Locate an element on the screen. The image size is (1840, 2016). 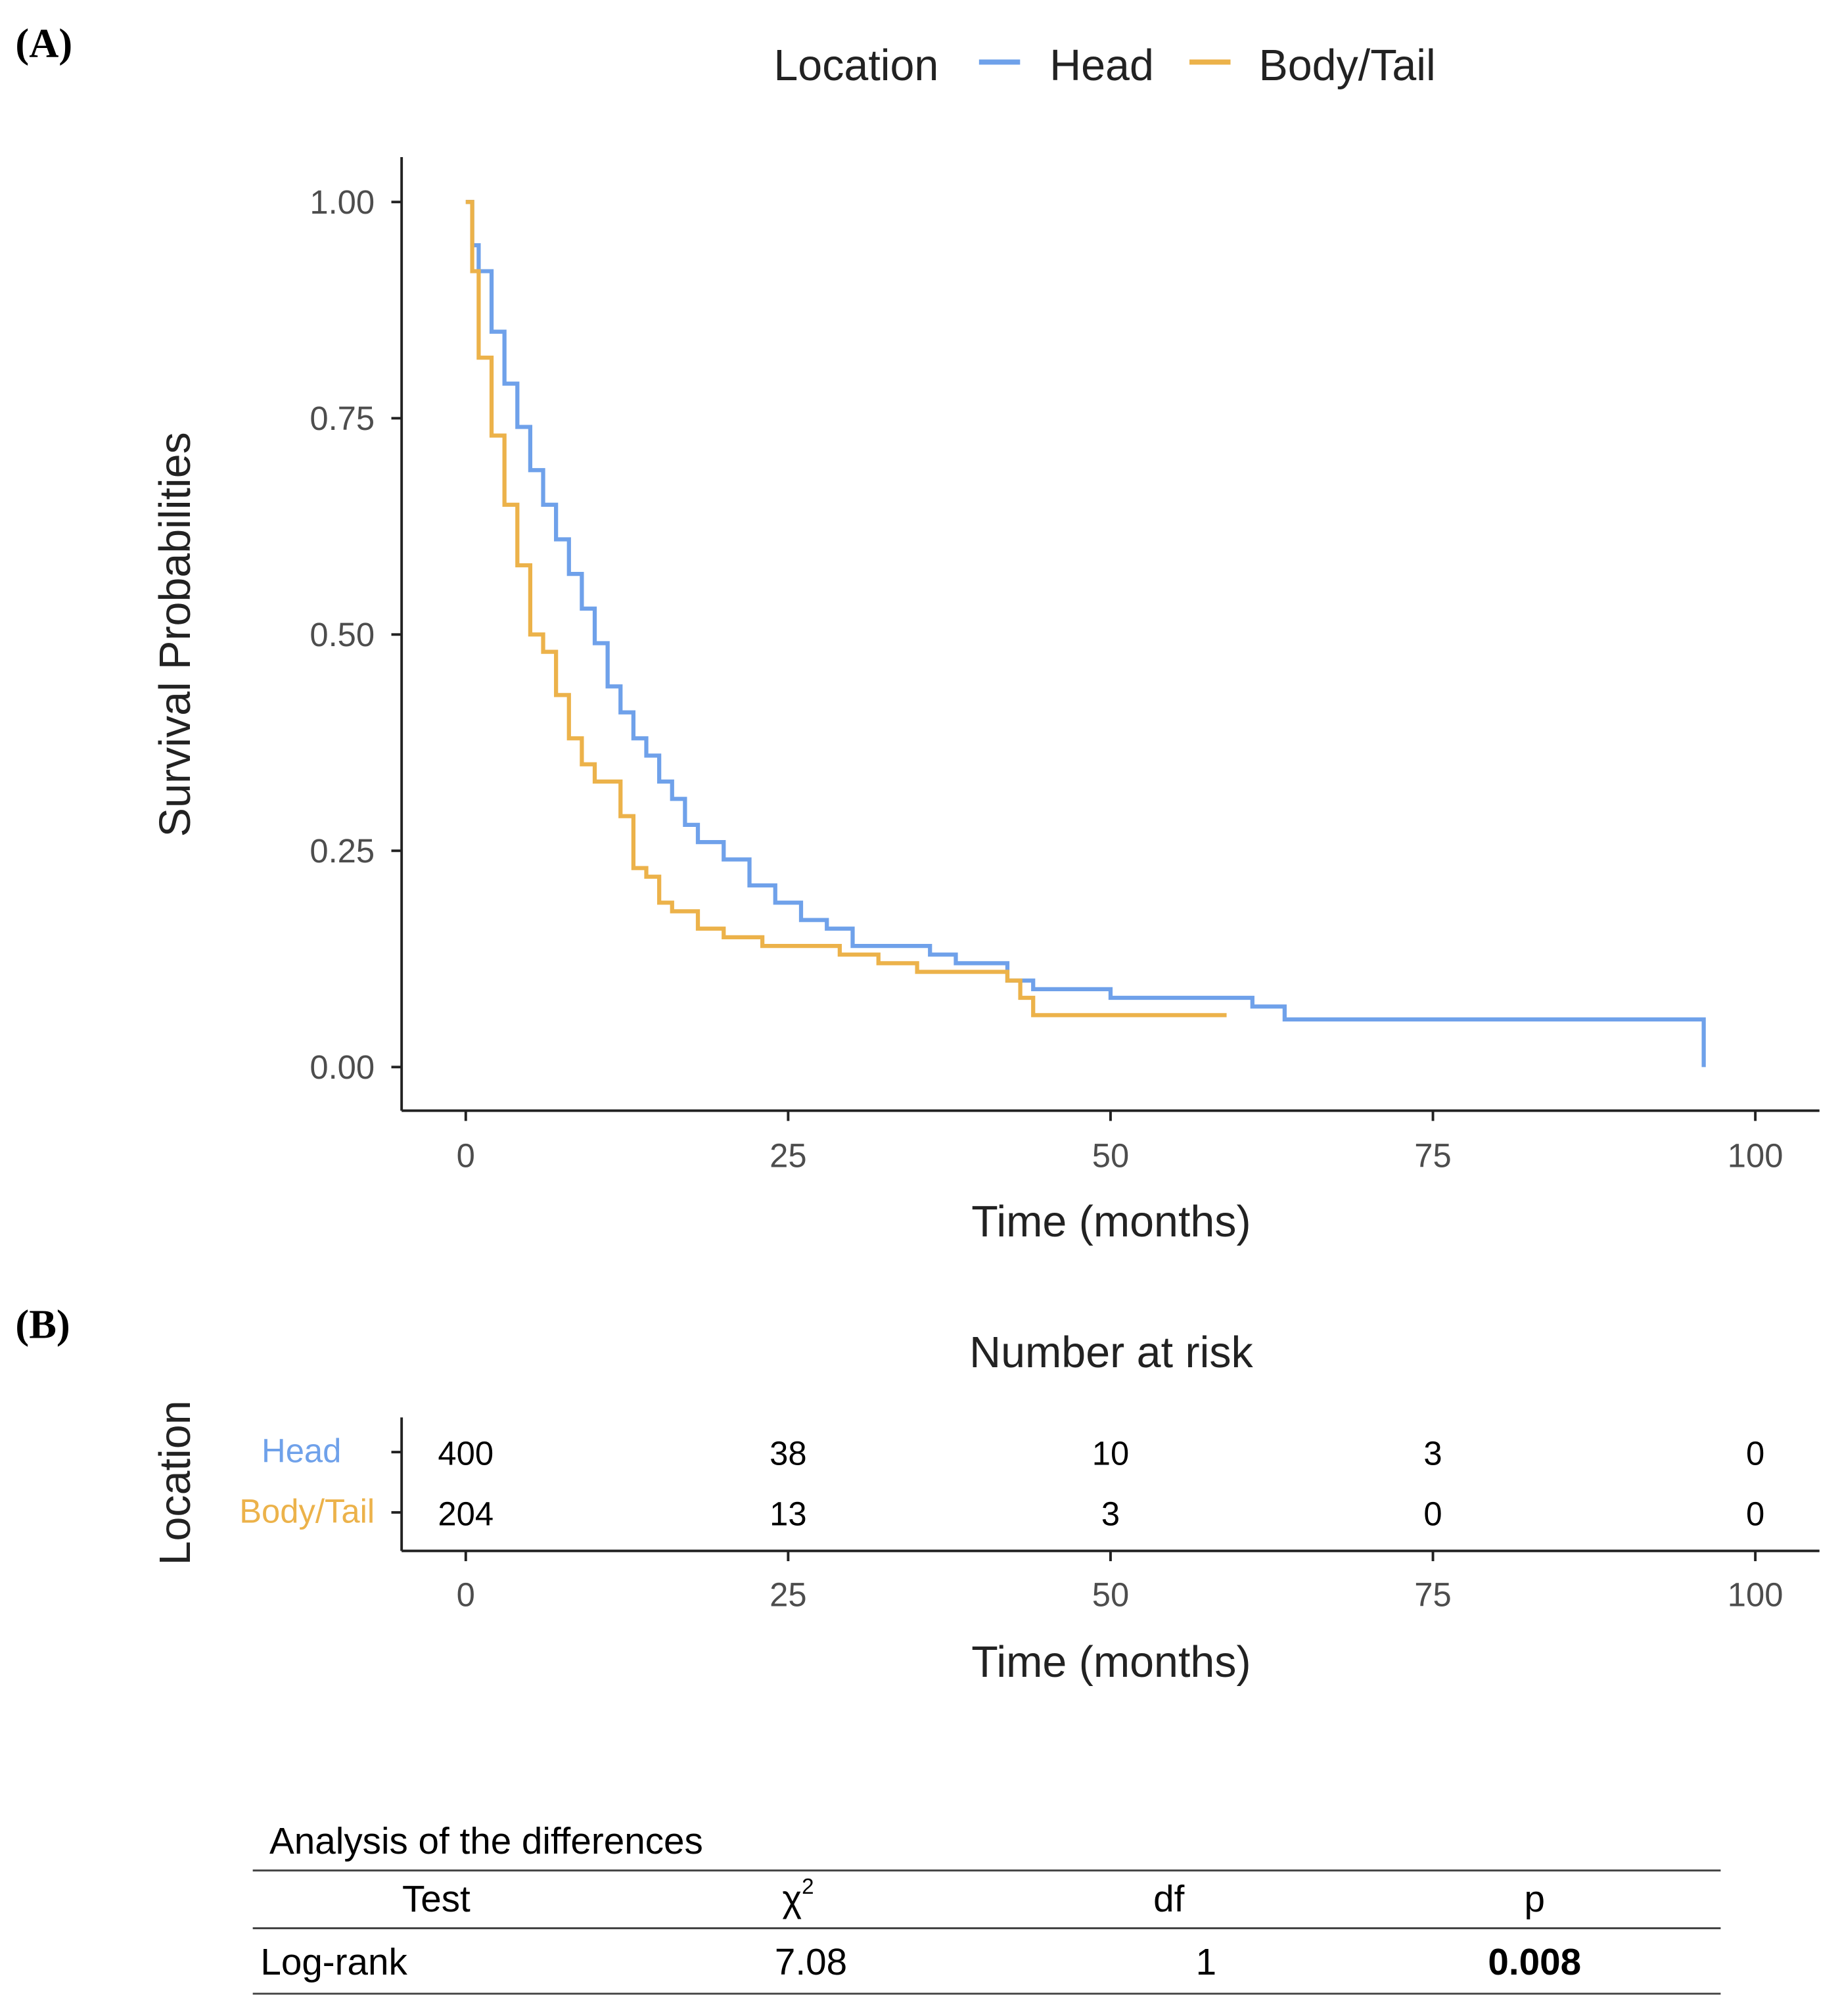
risk-row-label-body-tail: Body/Tail is located at coordinates (307, 1511).